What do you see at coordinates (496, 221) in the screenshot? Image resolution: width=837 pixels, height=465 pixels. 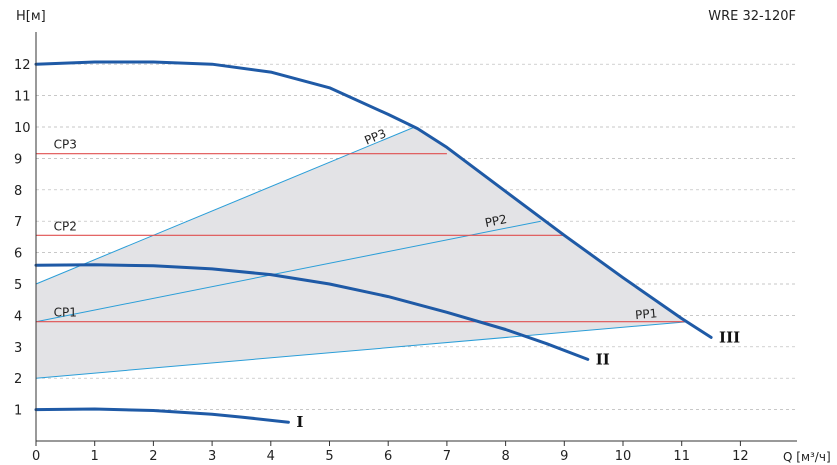 I see `pp-line-label: PP2` at bounding box center [496, 221].